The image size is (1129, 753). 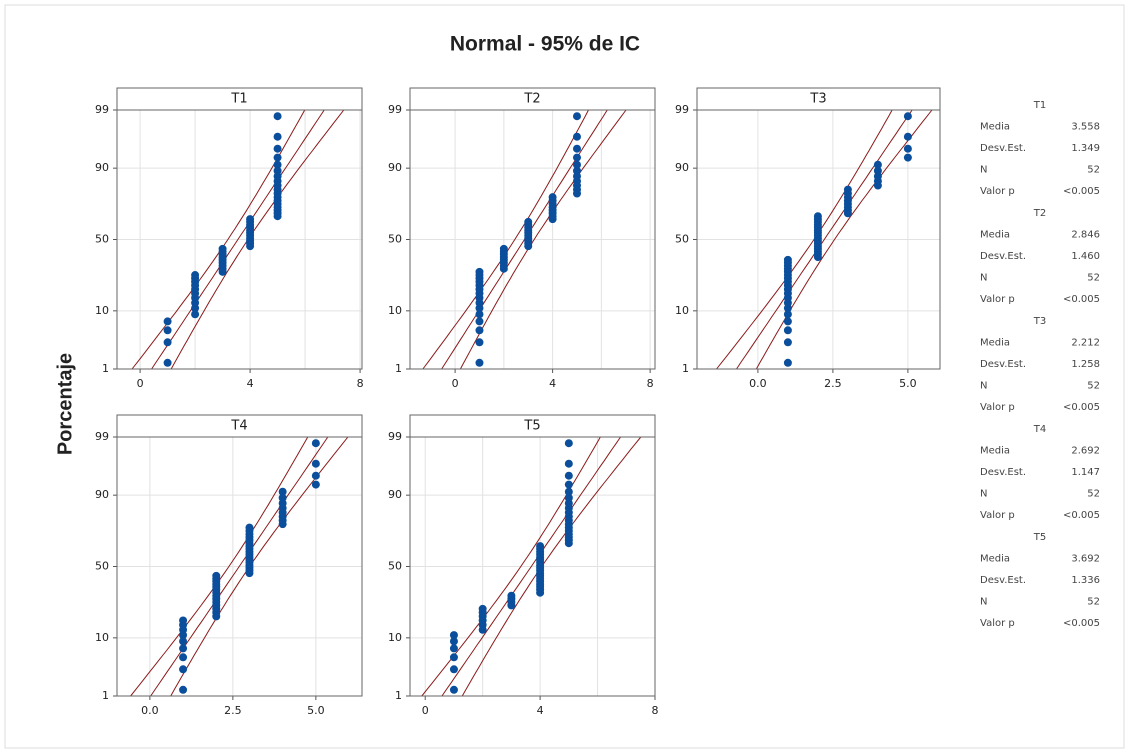 What do you see at coordinates (1039, 537) in the screenshot?
I see `stats-heading: T5` at bounding box center [1039, 537].